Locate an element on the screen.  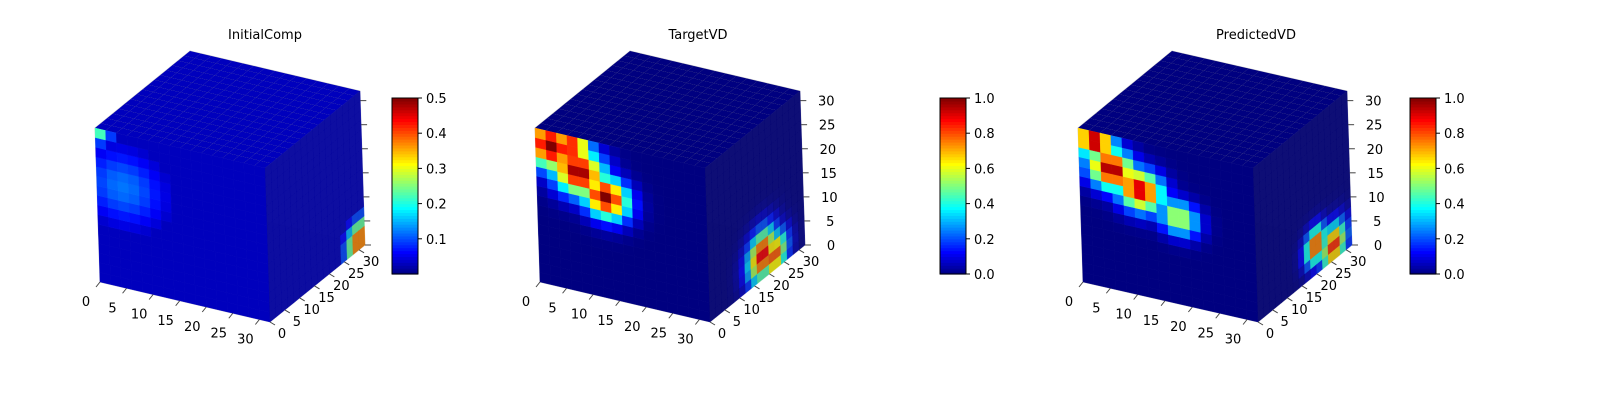
y-tick-label: 0 is located at coordinates (1270, 334).